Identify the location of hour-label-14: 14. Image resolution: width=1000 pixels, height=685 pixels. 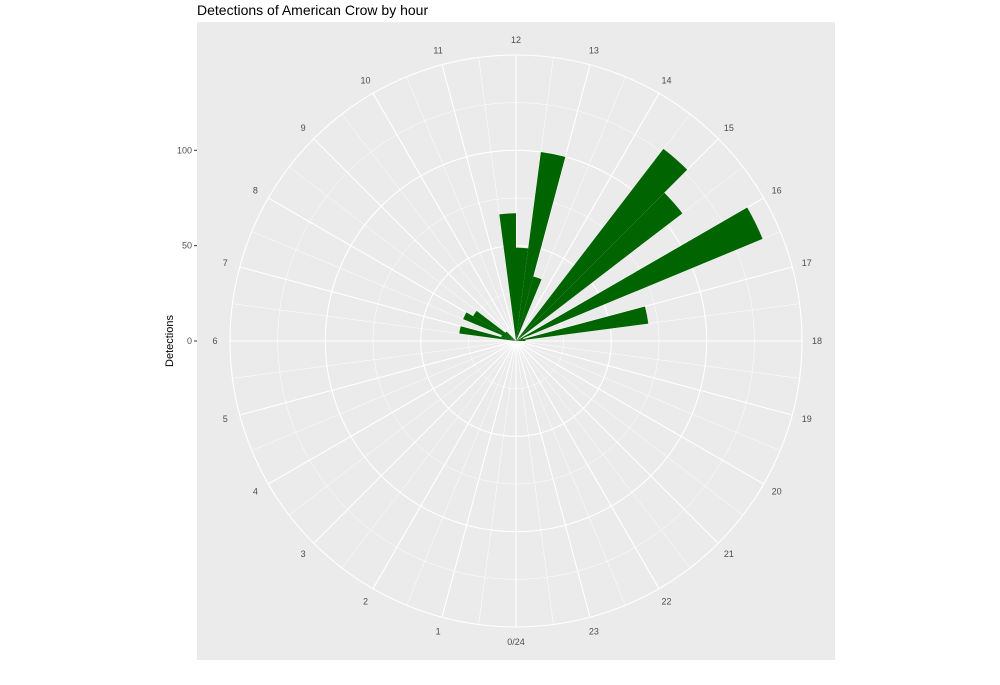
(666, 80).